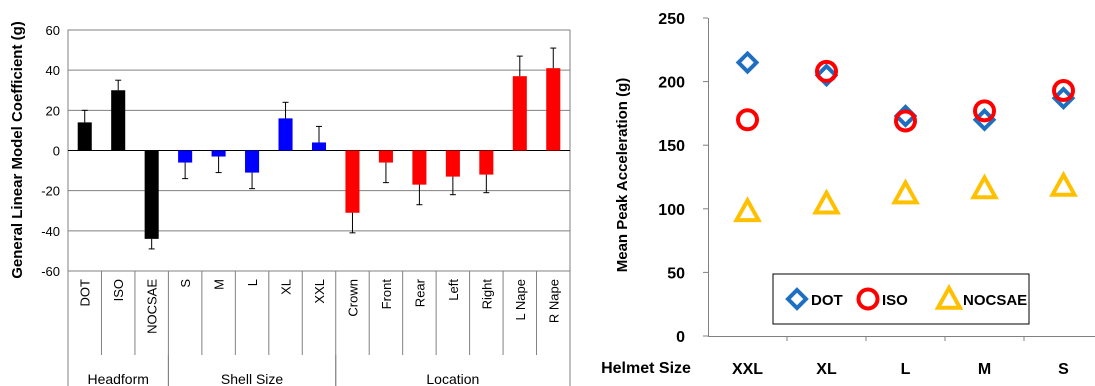 The image size is (1095, 386). Describe the element at coordinates (905, 136) in the screenshot. I see `right-markers` at that location.